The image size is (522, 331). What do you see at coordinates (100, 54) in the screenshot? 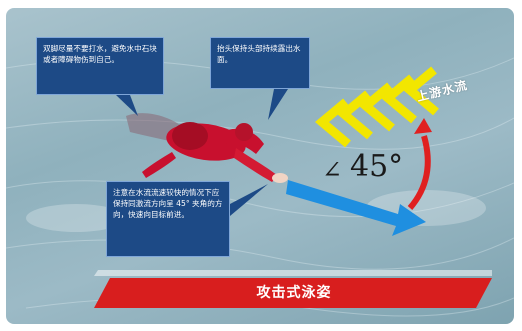
I see `callout-kick-text: 双脚尽量不要打水，避免水中石块或者障碍物伤到自己。` at bounding box center [100, 54].